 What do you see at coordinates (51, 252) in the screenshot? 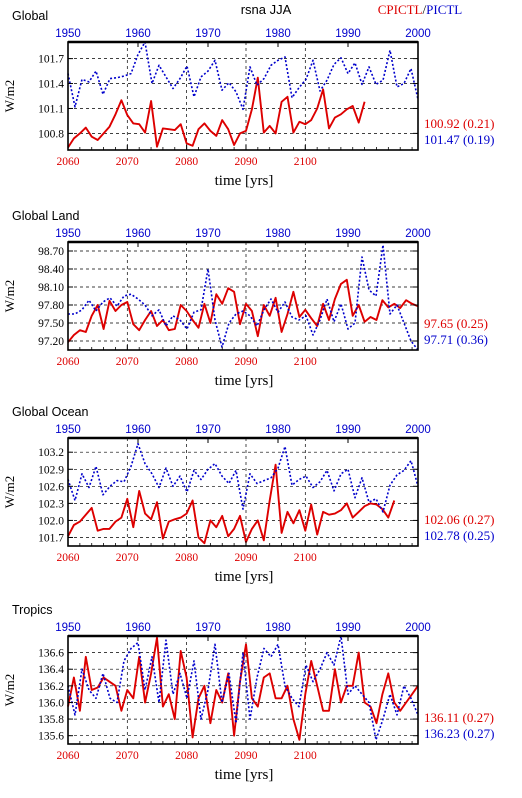
I see `y-tick-label: 98.70` at bounding box center [51, 252].